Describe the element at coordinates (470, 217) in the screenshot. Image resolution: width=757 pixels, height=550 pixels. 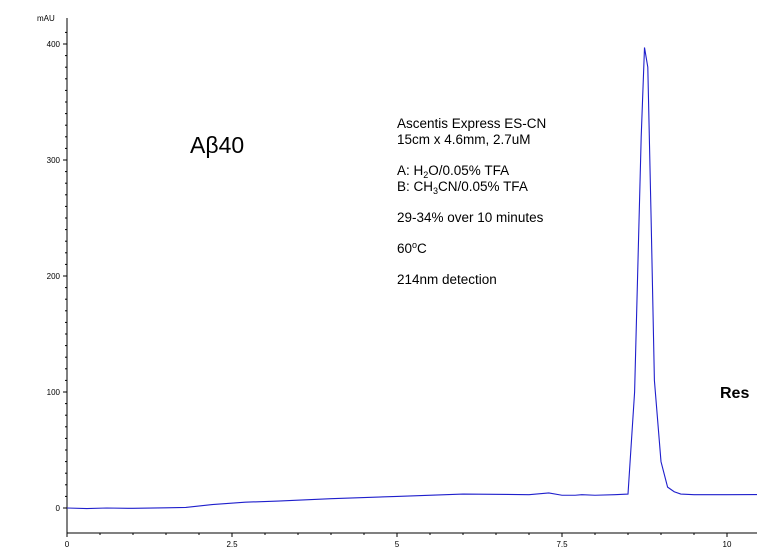
I see `gradient-program: 29-34% over 10 minutes` at that location.